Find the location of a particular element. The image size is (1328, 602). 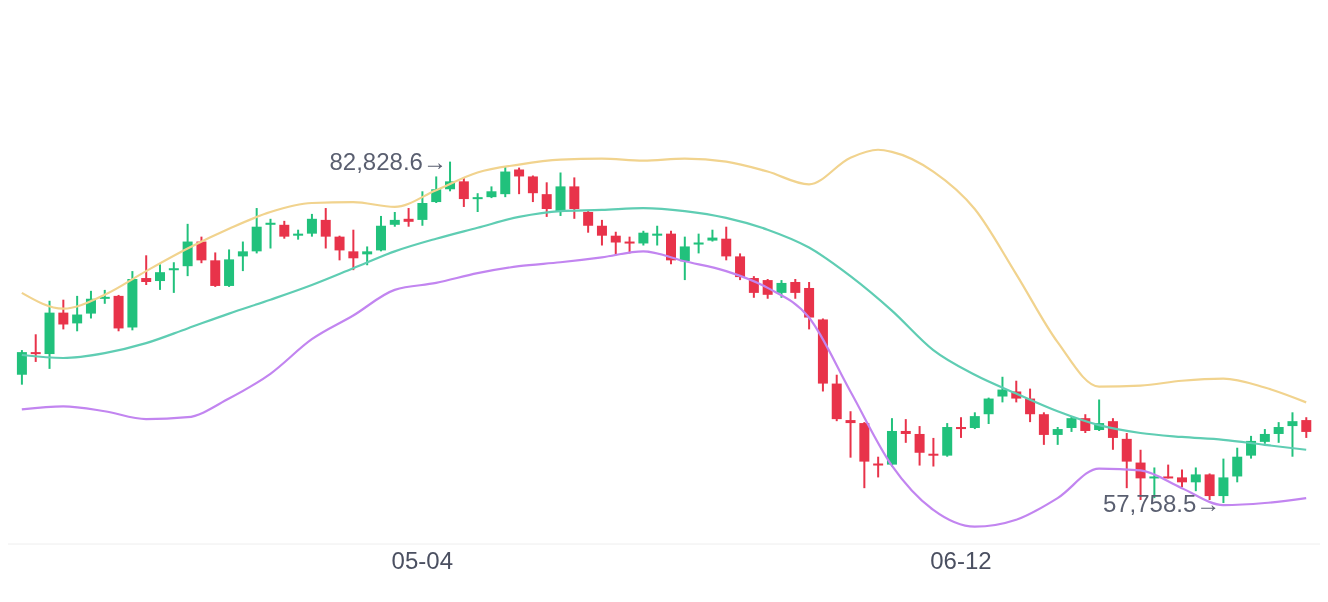

annotation: 82,828.6→ is located at coordinates (388, 162).